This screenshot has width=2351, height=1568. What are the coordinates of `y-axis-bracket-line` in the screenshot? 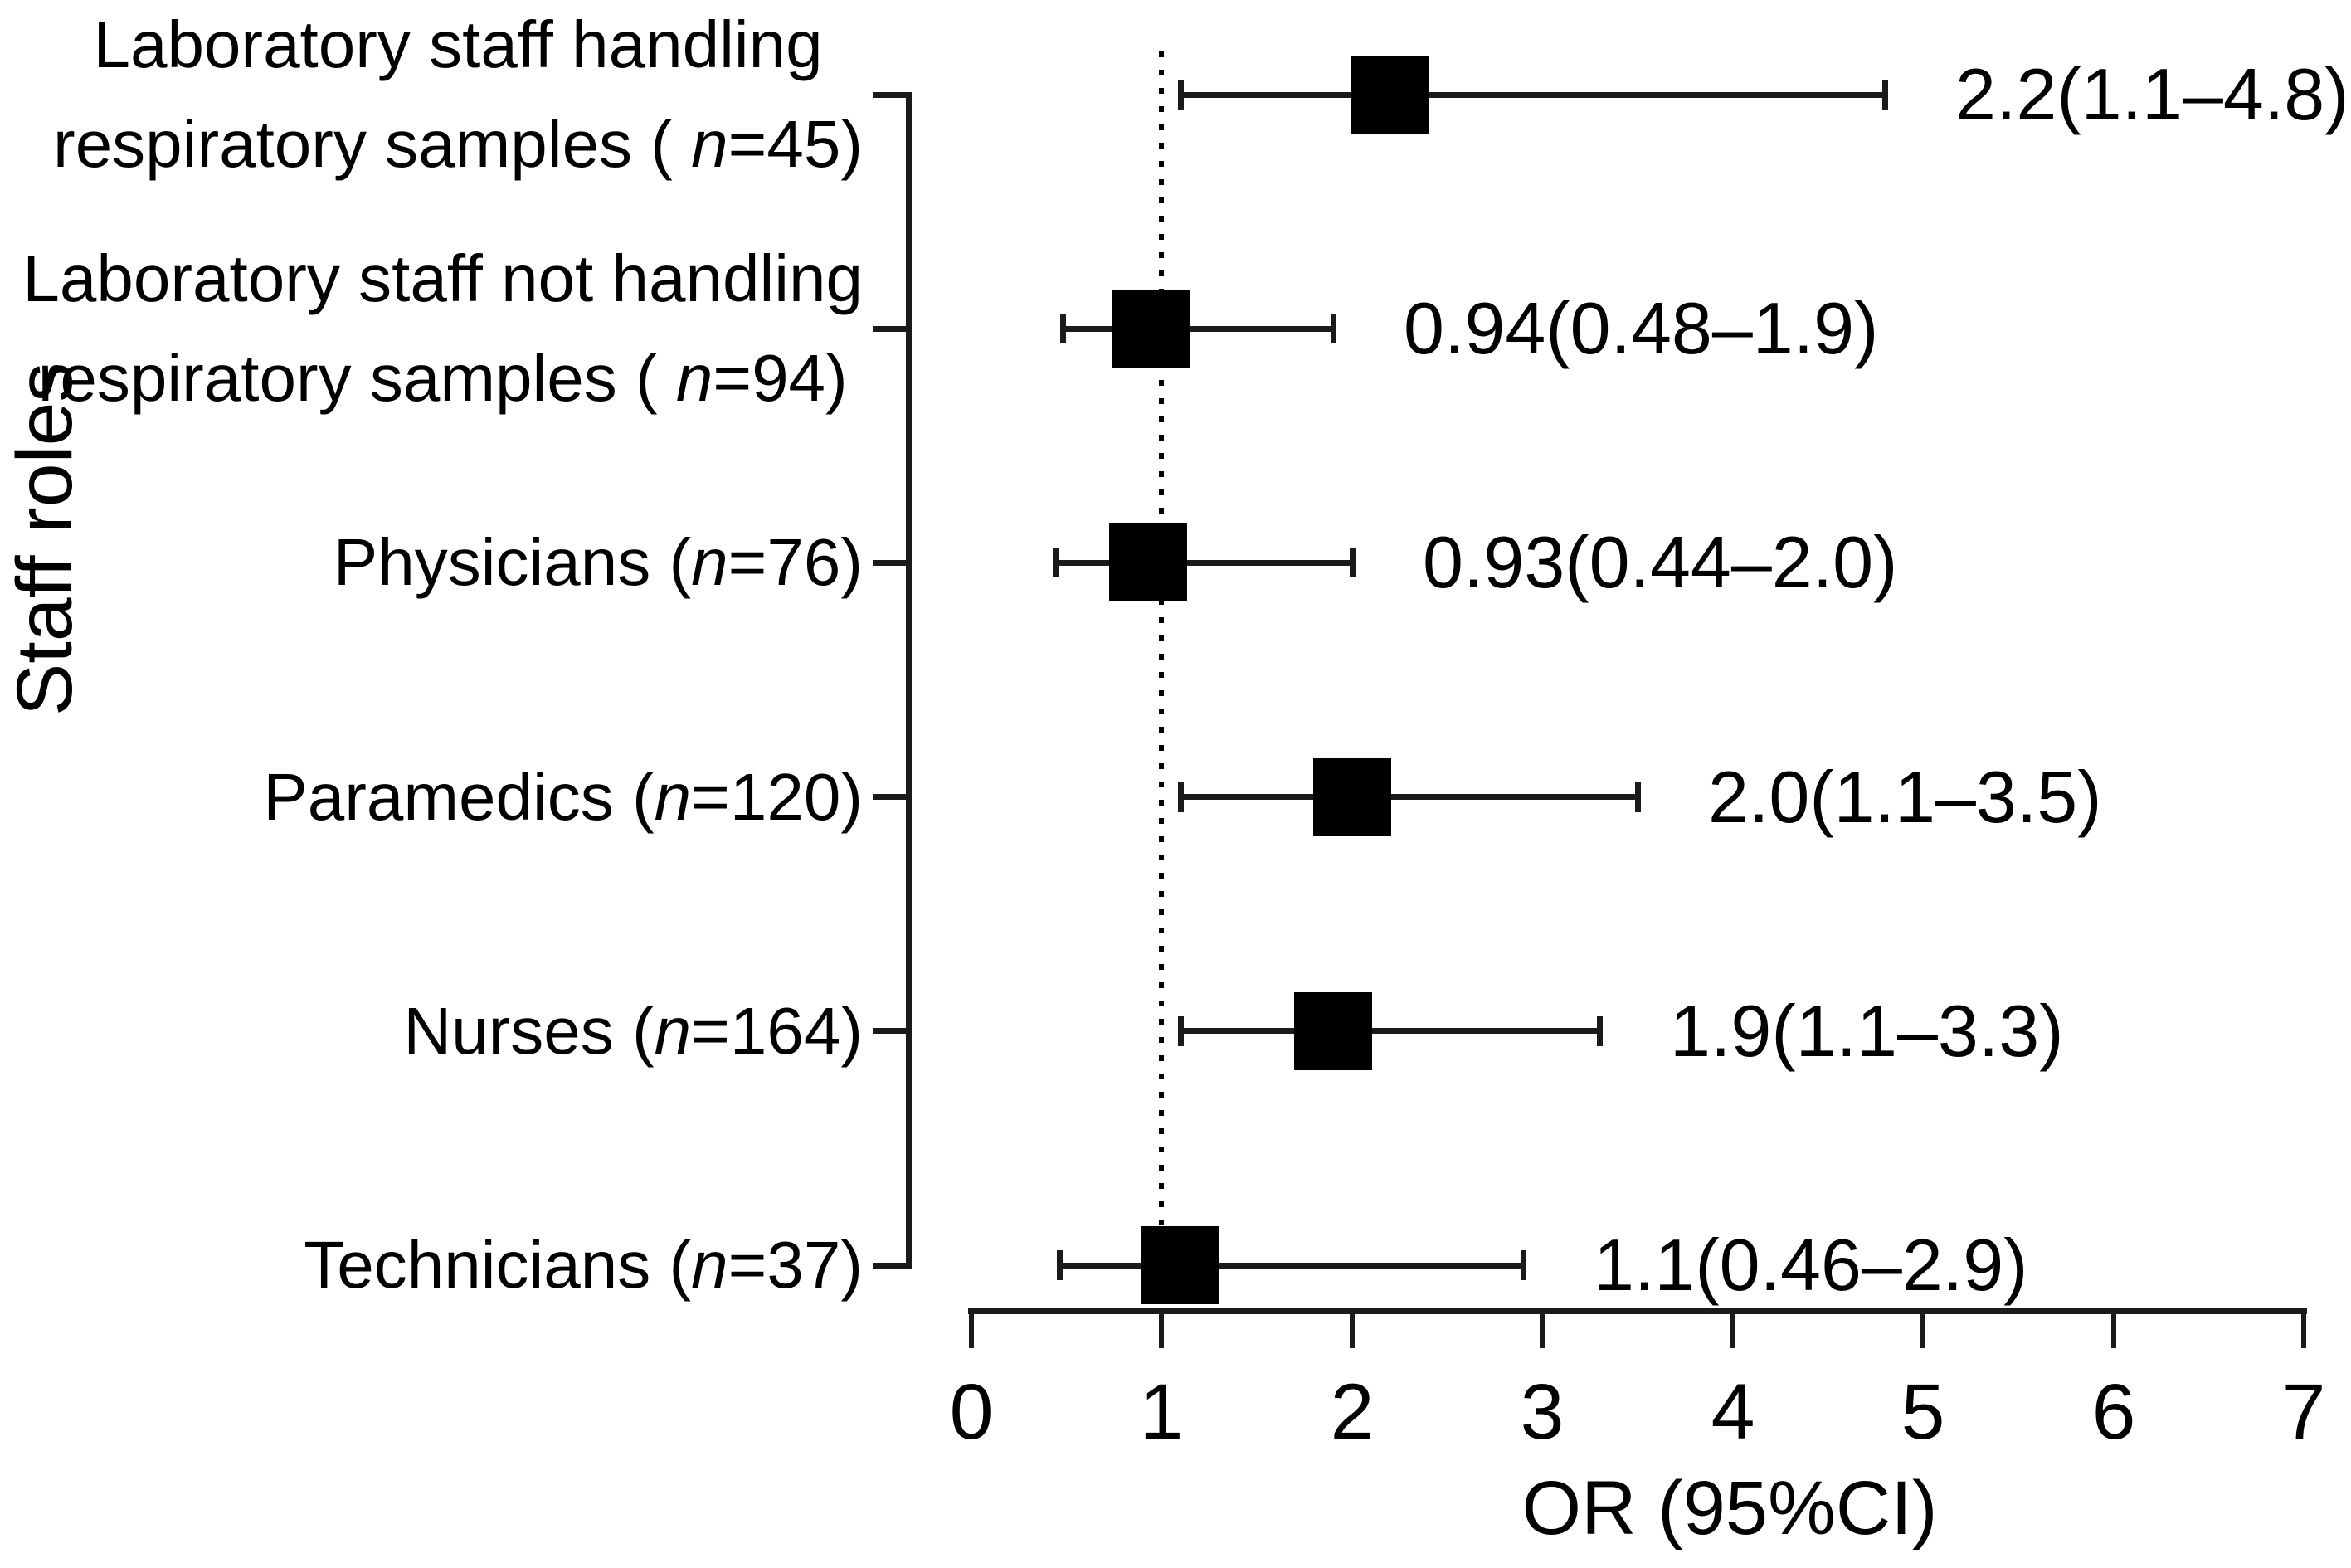 It's located at (909, 680).